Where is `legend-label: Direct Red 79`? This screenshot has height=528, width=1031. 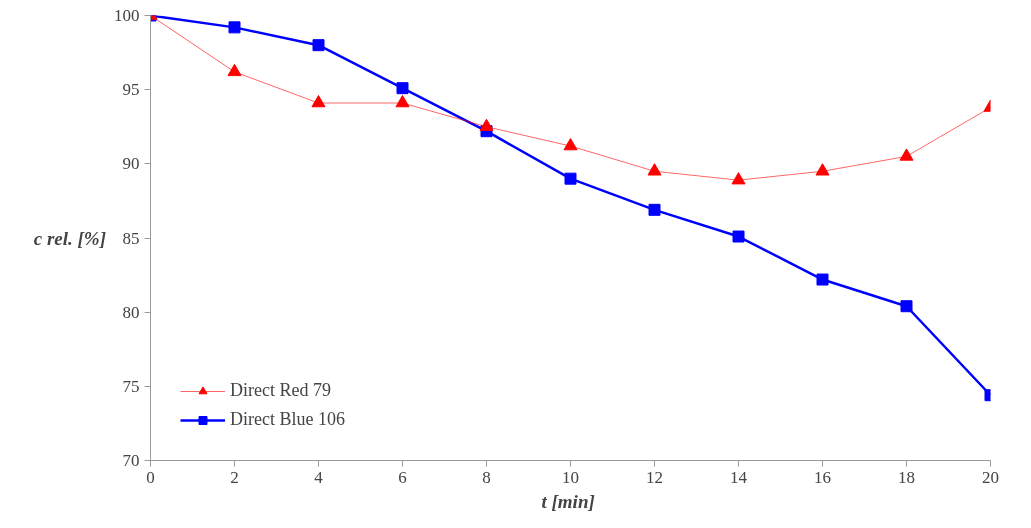
legend-label: Direct Red 79 is located at coordinates (280, 390).